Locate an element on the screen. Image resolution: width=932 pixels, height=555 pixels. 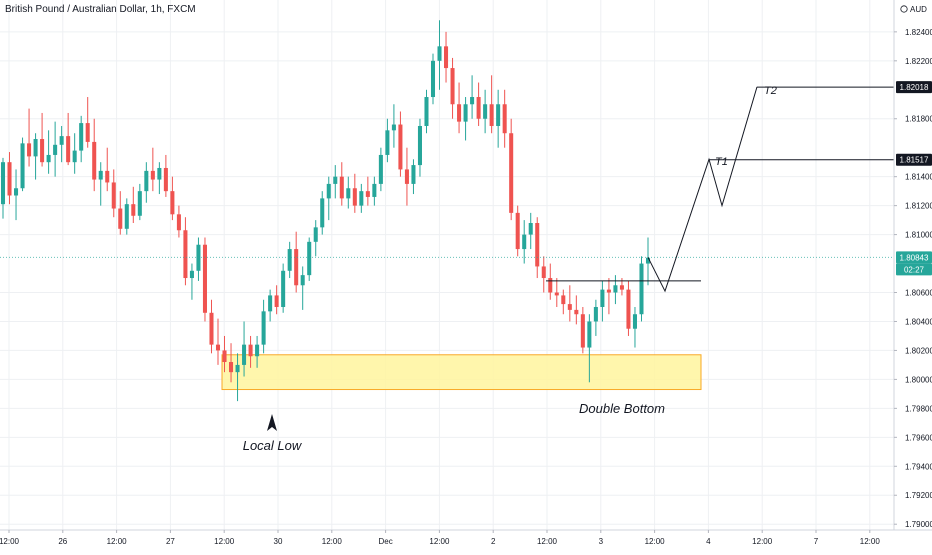
x-tick-label: Dec is located at coordinates (385, 541).